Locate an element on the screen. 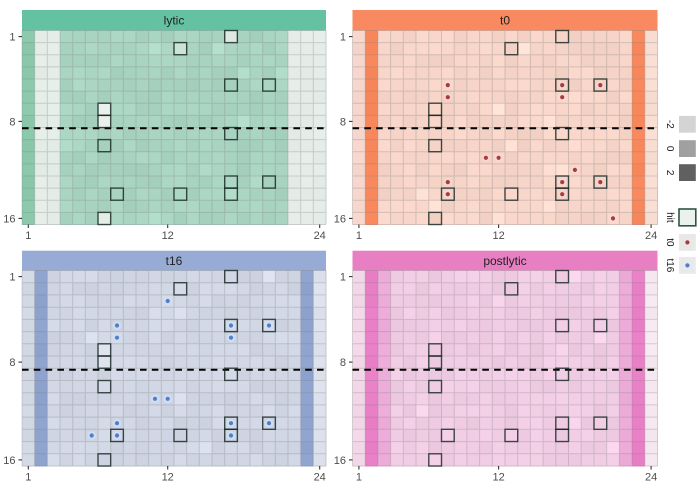 This screenshot has height=492, width=700. svg-text: postlytic is located at coordinates (504, 261).